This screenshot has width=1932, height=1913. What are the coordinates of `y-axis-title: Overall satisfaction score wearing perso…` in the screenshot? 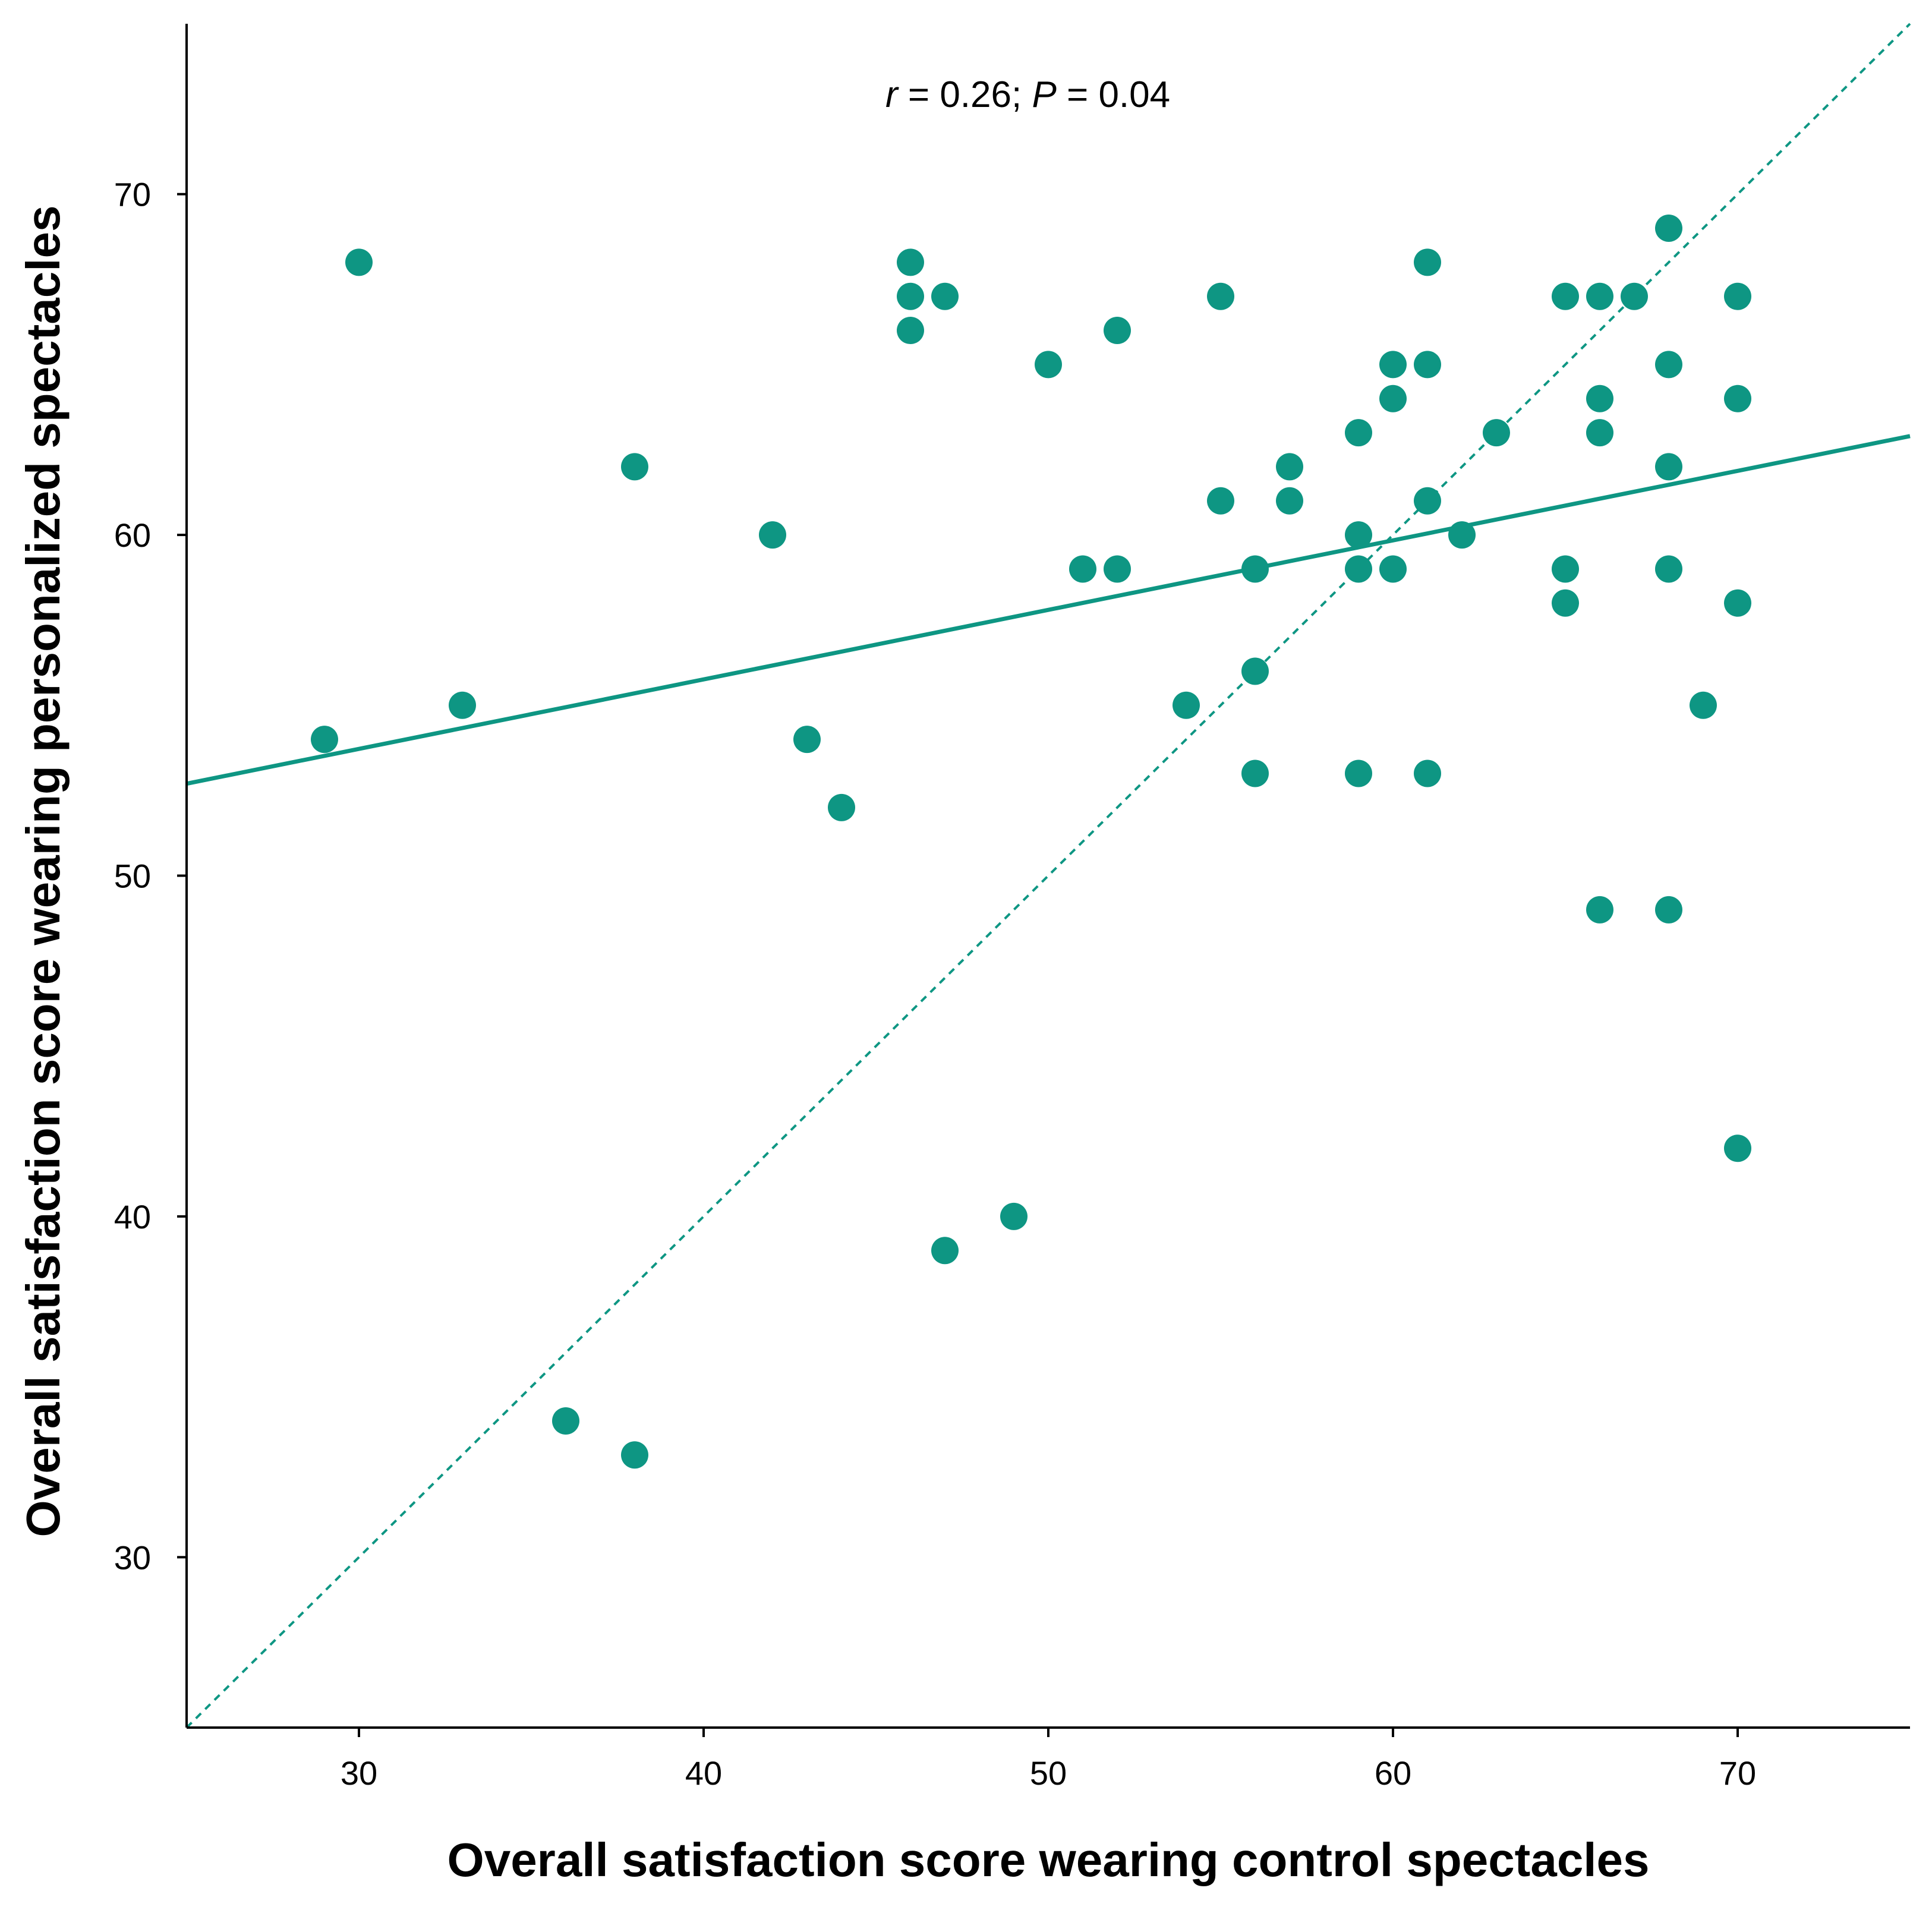 It's located at (43, 871).